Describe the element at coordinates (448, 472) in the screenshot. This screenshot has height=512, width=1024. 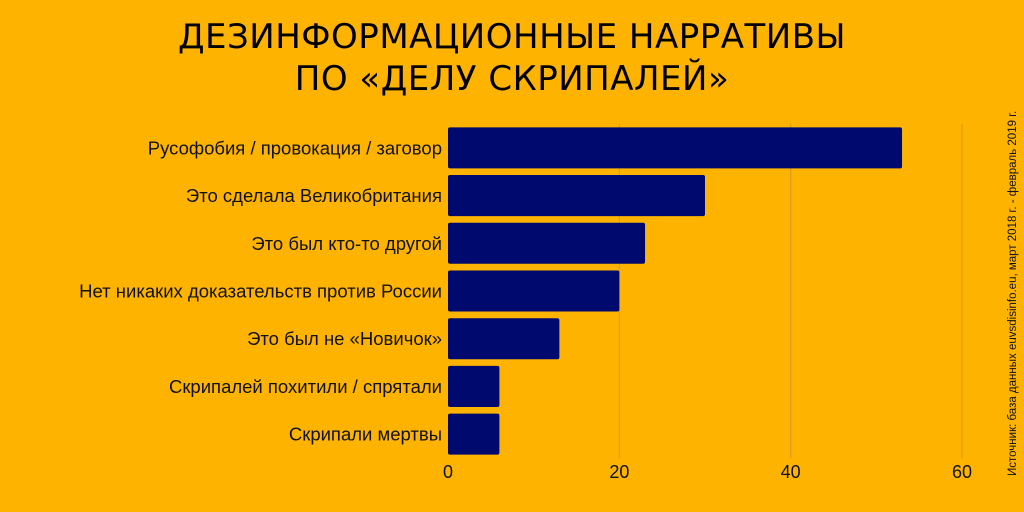
I see `x-tick-label-0: 0` at that location.